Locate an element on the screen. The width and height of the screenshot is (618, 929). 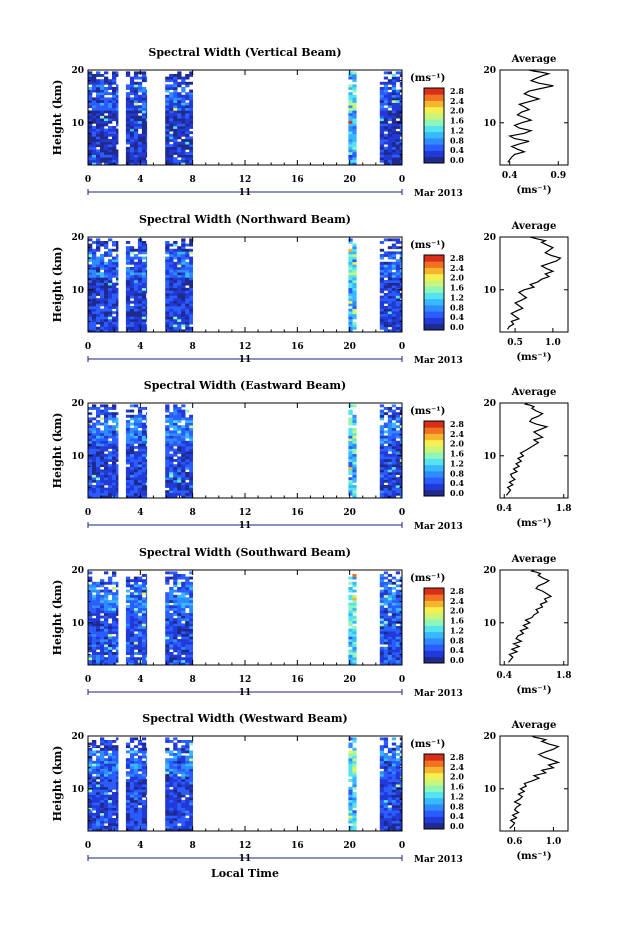
x-tick-label: 0.5 is located at coordinates (515, 343).